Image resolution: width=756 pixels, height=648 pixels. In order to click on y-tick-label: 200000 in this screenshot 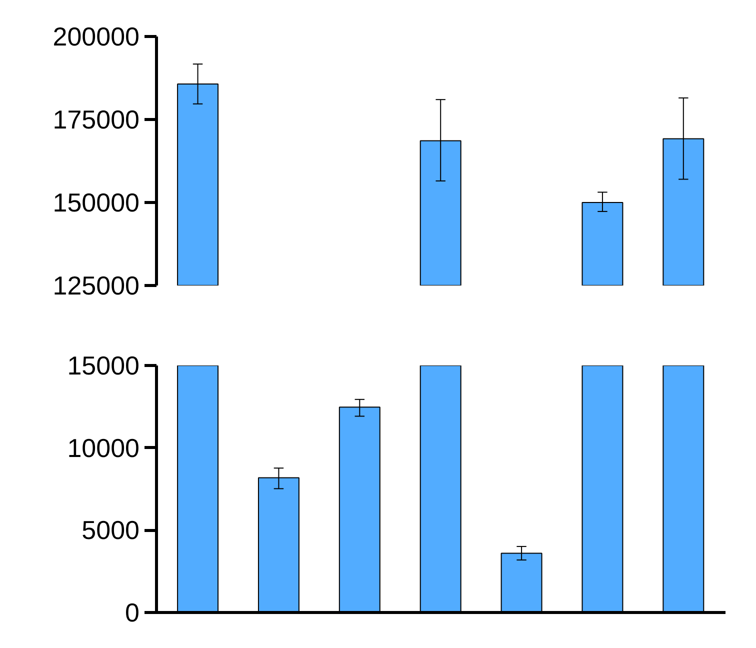, I will do `click(96, 37)`.